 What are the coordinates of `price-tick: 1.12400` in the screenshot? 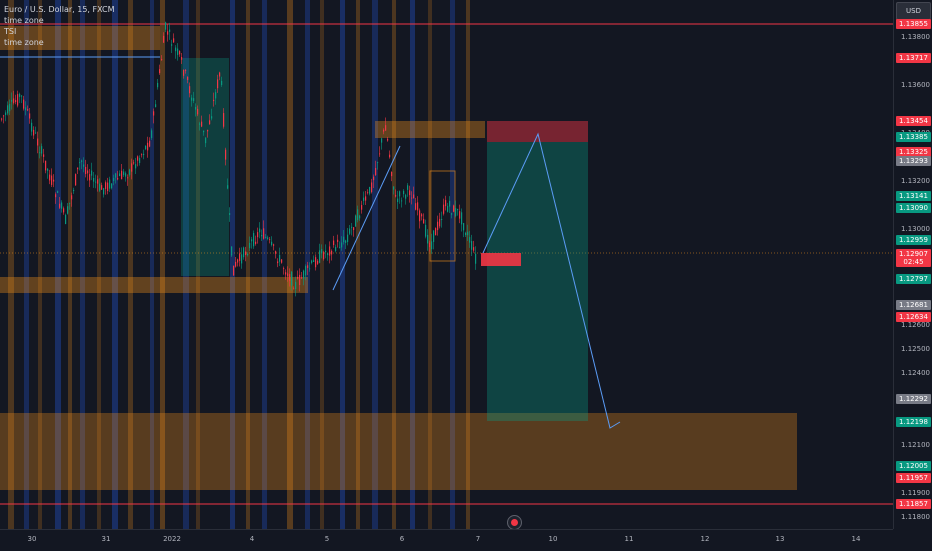 It's located at (915, 373).